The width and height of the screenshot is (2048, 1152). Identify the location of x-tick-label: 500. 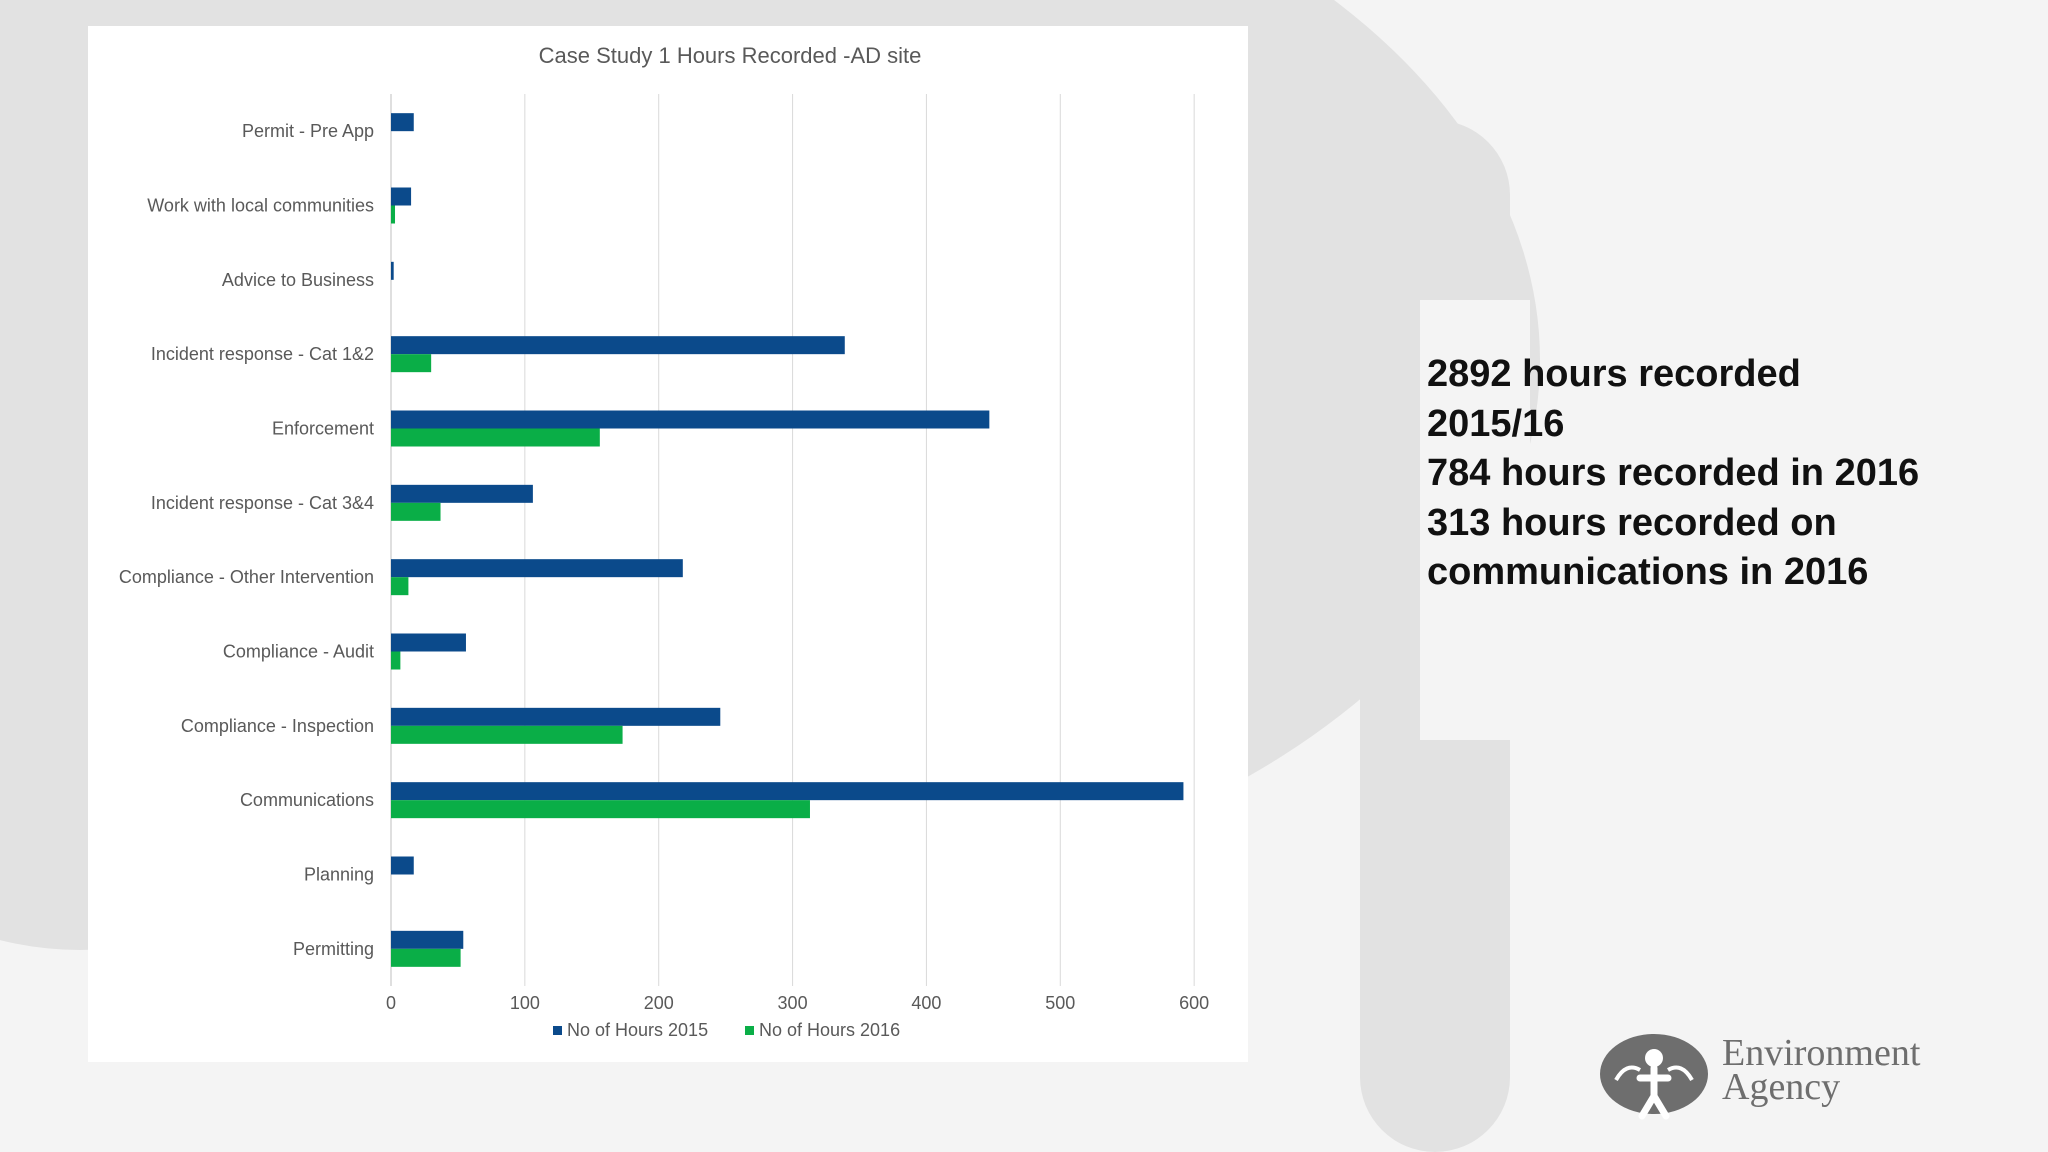
(1060, 1003).